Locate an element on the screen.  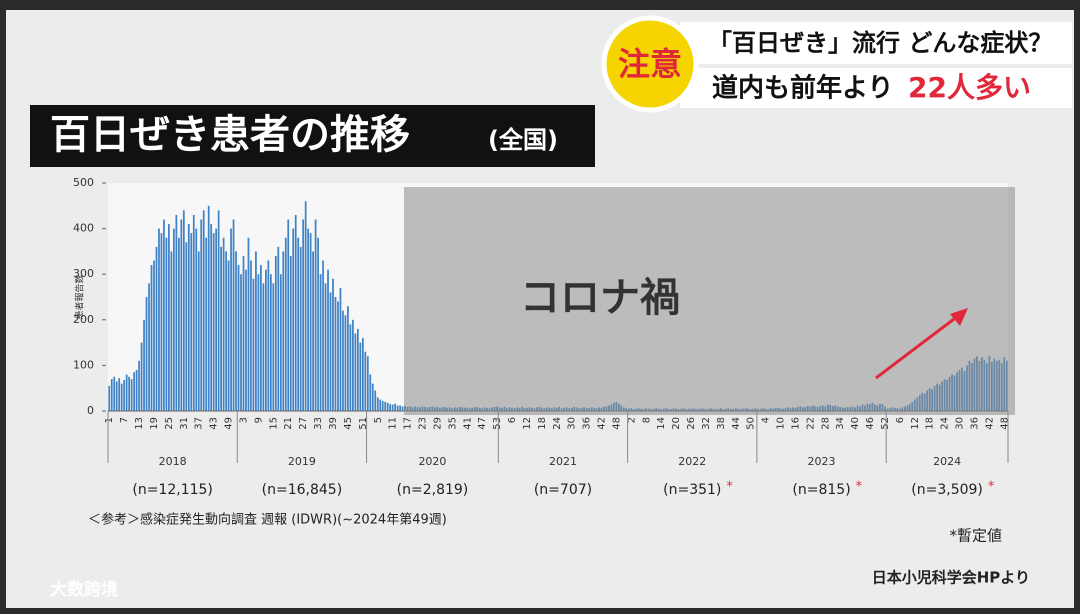
x-tick-label: 15 is located at coordinates (273, 423).